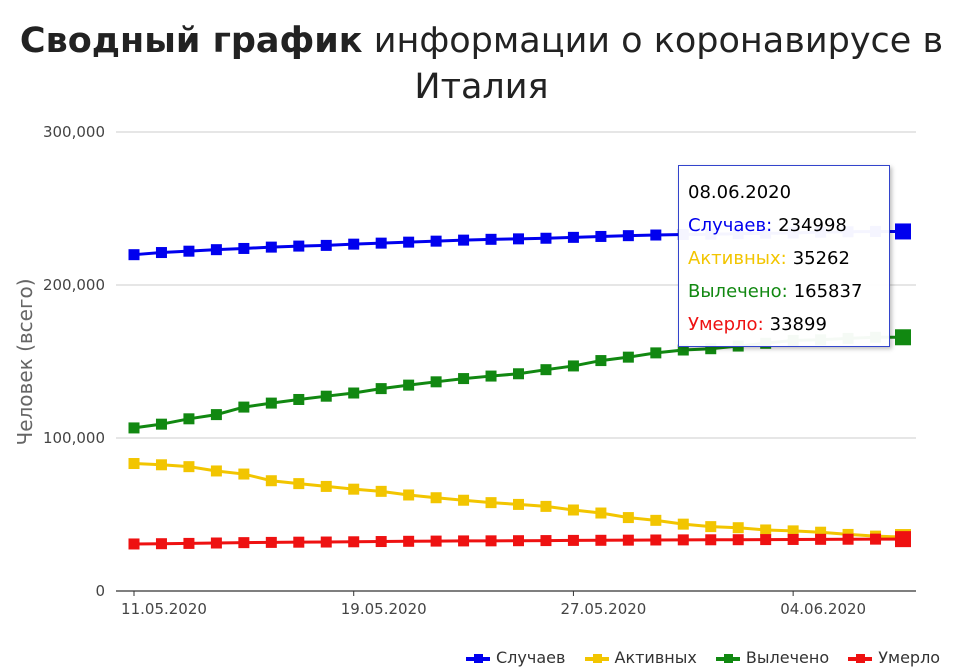  Describe the element at coordinates (894, 657) in the screenshot. I see `legend-item-deaths: Умерло` at that location.